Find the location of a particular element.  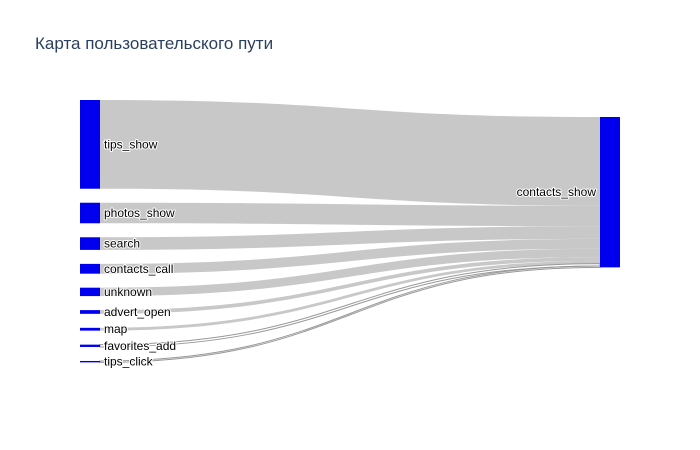

node-map is located at coordinates (90, 329).